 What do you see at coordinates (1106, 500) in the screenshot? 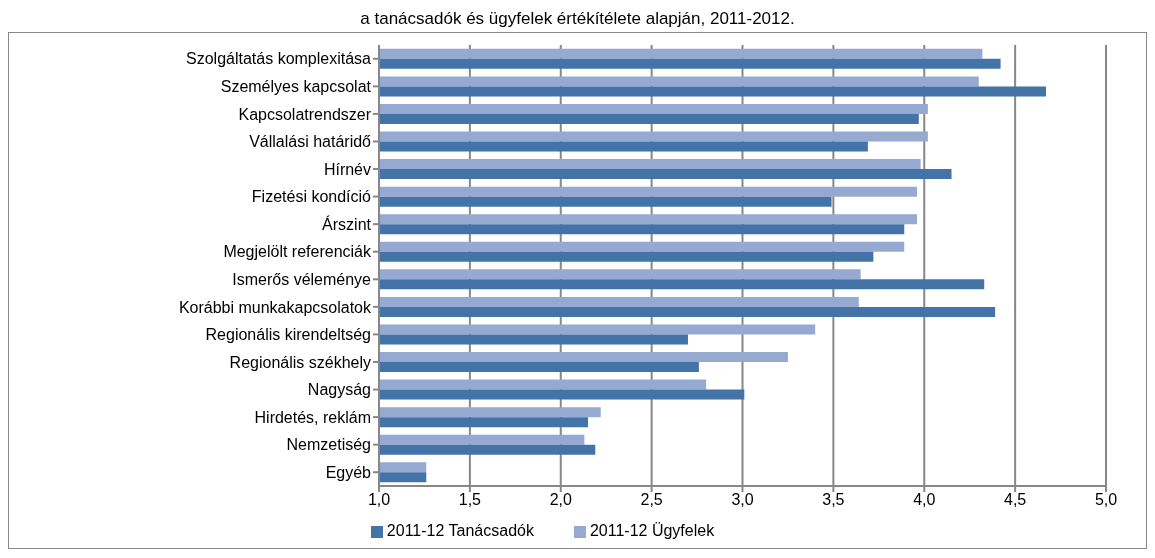
I see `x-tick-label: 5,0` at bounding box center [1106, 500].